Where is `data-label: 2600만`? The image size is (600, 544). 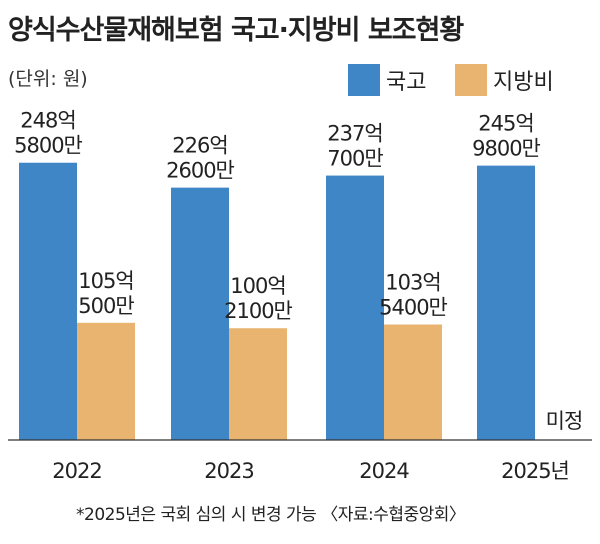 data-label: 2600만 is located at coordinates (200, 171).